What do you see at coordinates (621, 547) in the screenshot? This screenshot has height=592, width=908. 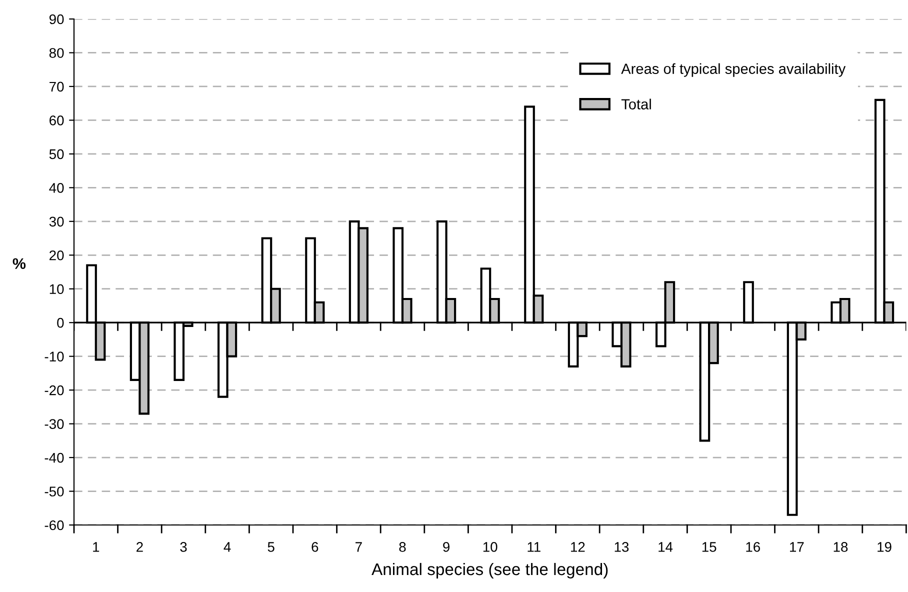 I see `x-tick-label: 13` at bounding box center [621, 547].